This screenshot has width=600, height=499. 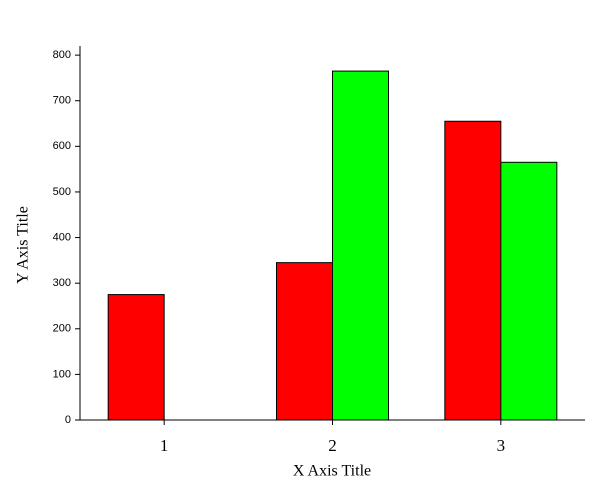 What do you see at coordinates (62, 237) in the screenshot?
I see `y-tick-label: 400` at bounding box center [62, 237].